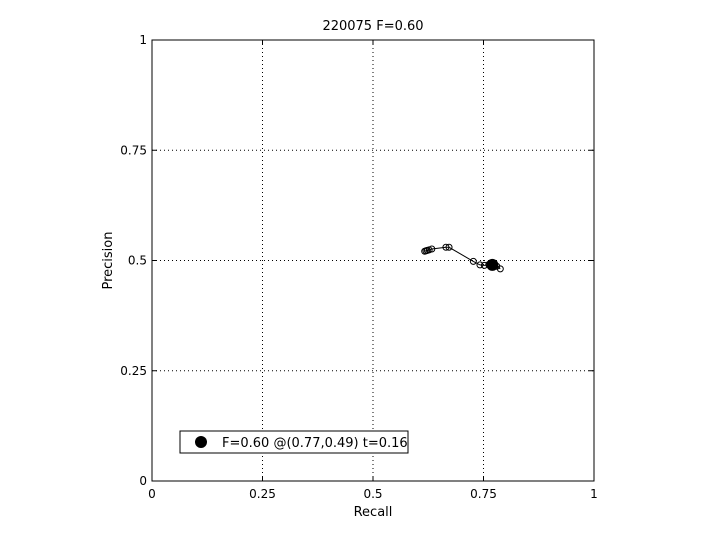 The image size is (720, 540). What do you see at coordinates (201, 442) in the screenshot?
I see `legend-marker` at bounding box center [201, 442].